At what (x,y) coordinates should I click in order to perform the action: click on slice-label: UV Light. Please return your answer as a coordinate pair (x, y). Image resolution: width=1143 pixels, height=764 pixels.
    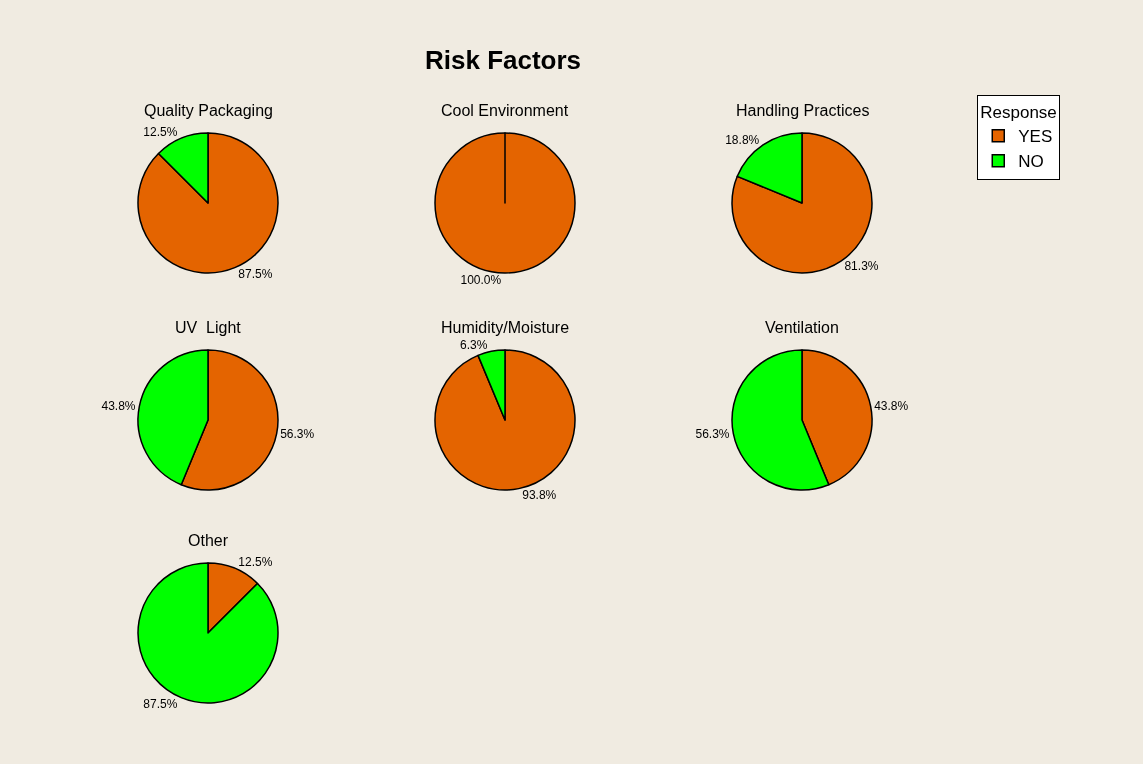
    Looking at the image, I should click on (208, 327).